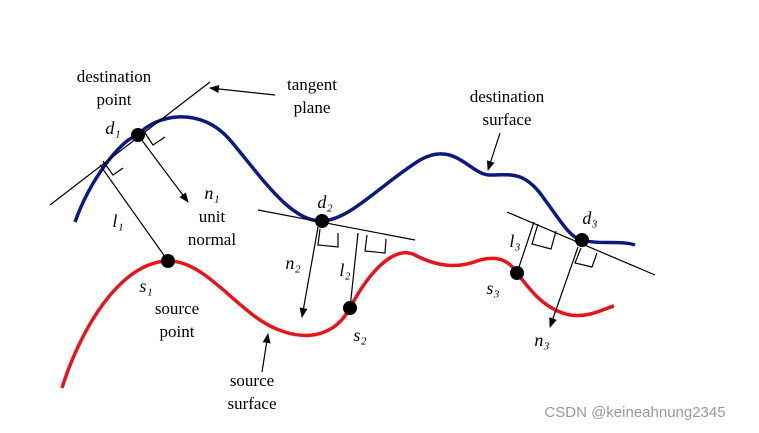  I want to click on symbol: l₃, so click(514, 241).